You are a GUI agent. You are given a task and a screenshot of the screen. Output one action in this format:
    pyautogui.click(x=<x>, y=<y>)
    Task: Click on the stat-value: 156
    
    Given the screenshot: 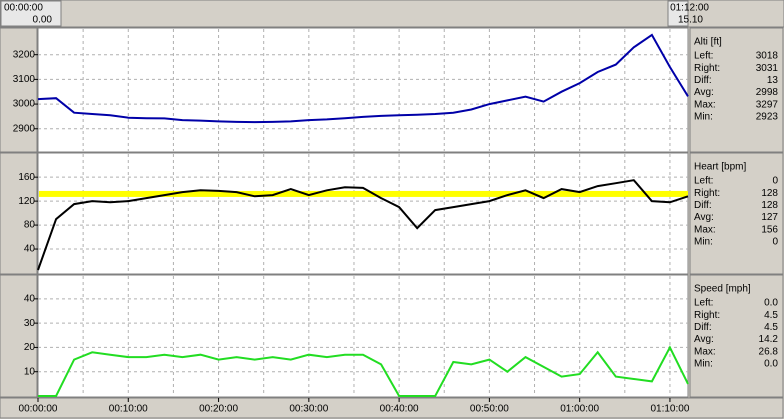 What is the action you would take?
    pyautogui.click(x=769, y=229)
    